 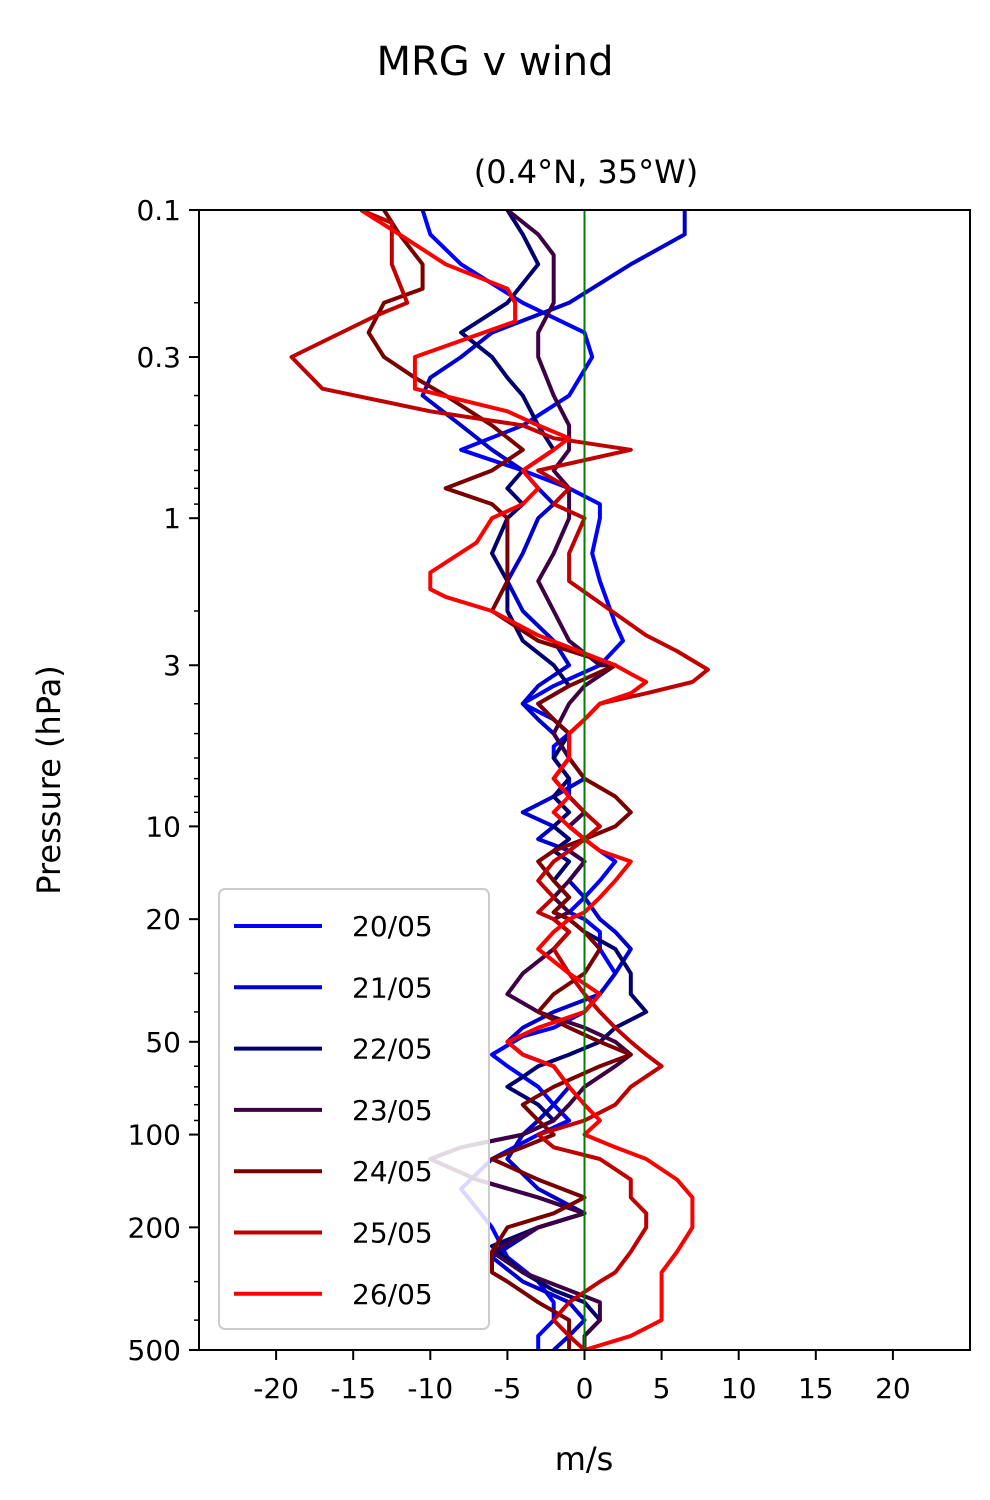 I want to click on legend: 20/05 21/05 22/05 23/05 24/05 25/05 26/05, so click(x=354, y=1109).